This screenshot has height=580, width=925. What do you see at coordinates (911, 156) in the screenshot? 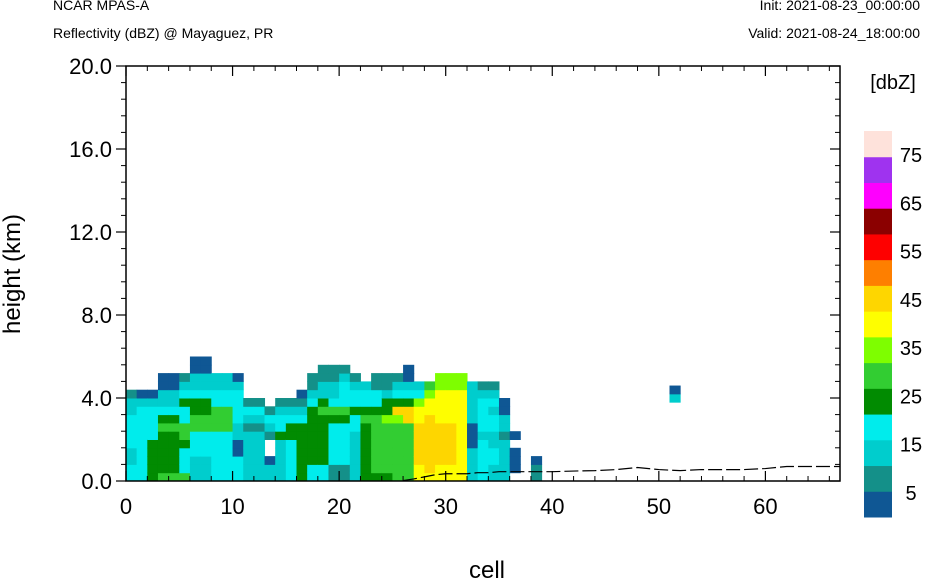
I see `colorbar-label: 75` at bounding box center [911, 156].